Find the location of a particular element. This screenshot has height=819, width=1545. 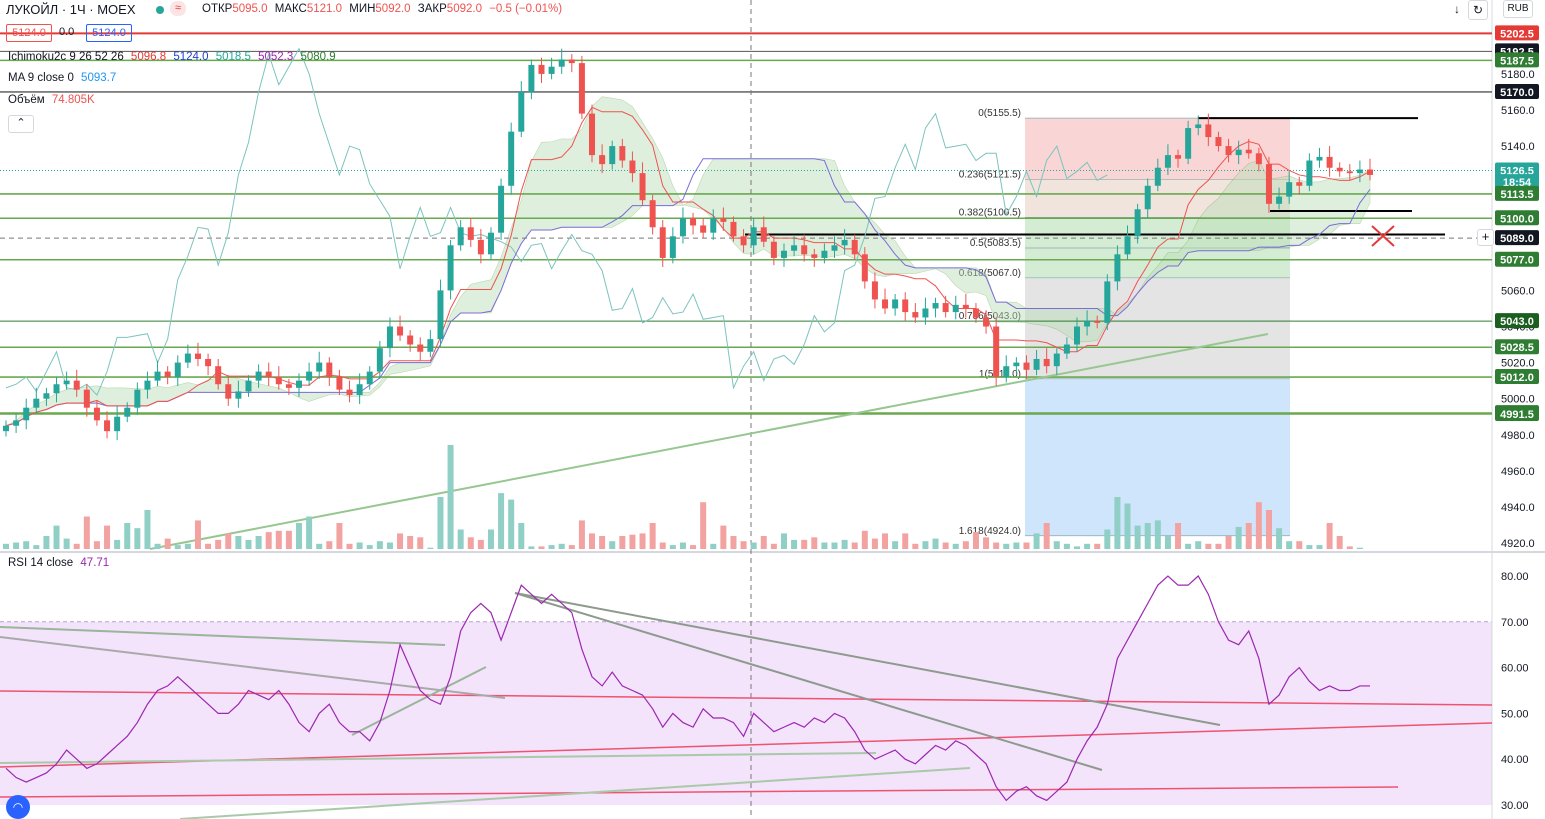

buy-button: 5124.0 is located at coordinates (109, 33).